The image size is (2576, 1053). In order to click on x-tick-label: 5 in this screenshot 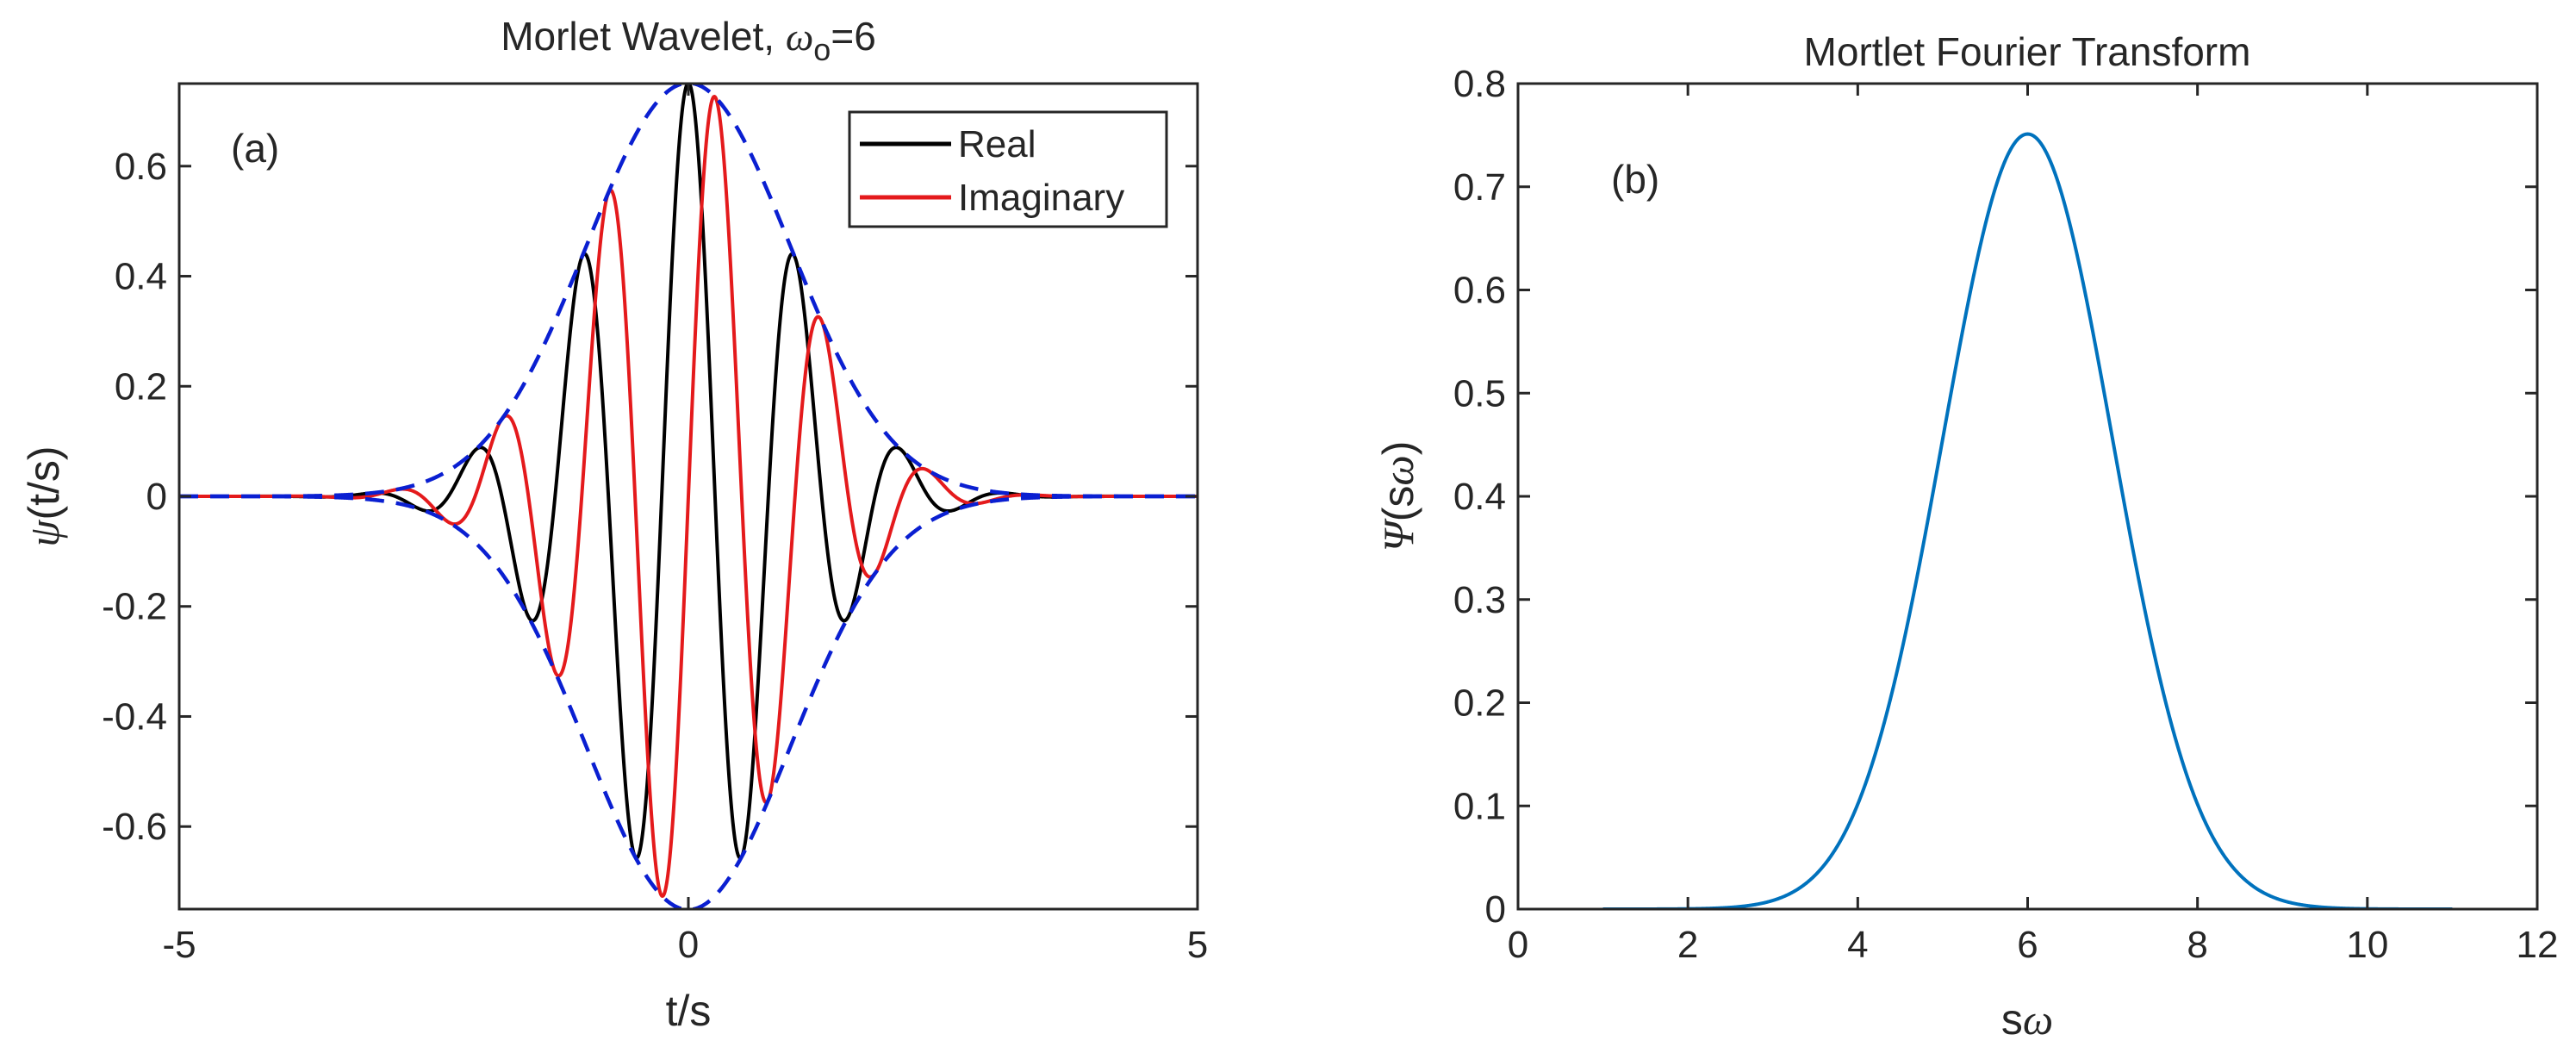, I will do `click(1198, 945)`.